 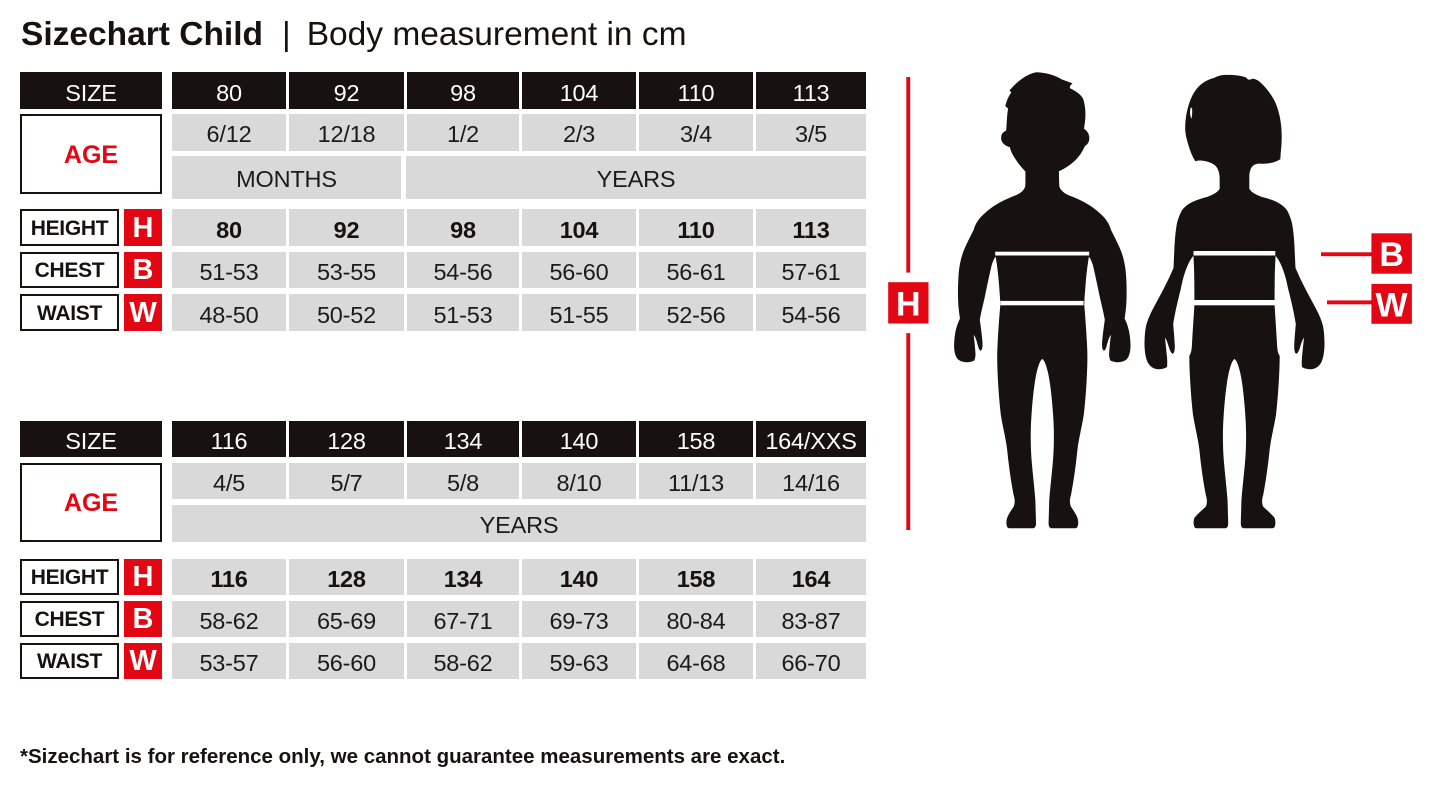 What do you see at coordinates (1392, 305) in the screenshot?
I see `svg-text: W` at bounding box center [1392, 305].